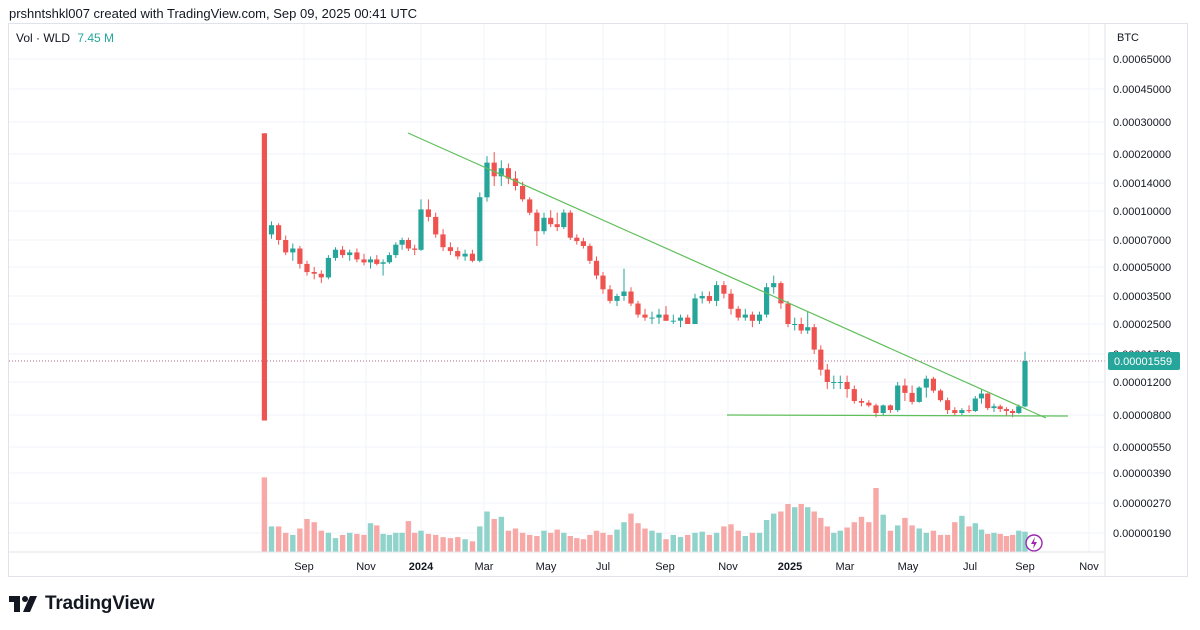  I want to click on volume-legend-value: 7.45 M, so click(96, 38).